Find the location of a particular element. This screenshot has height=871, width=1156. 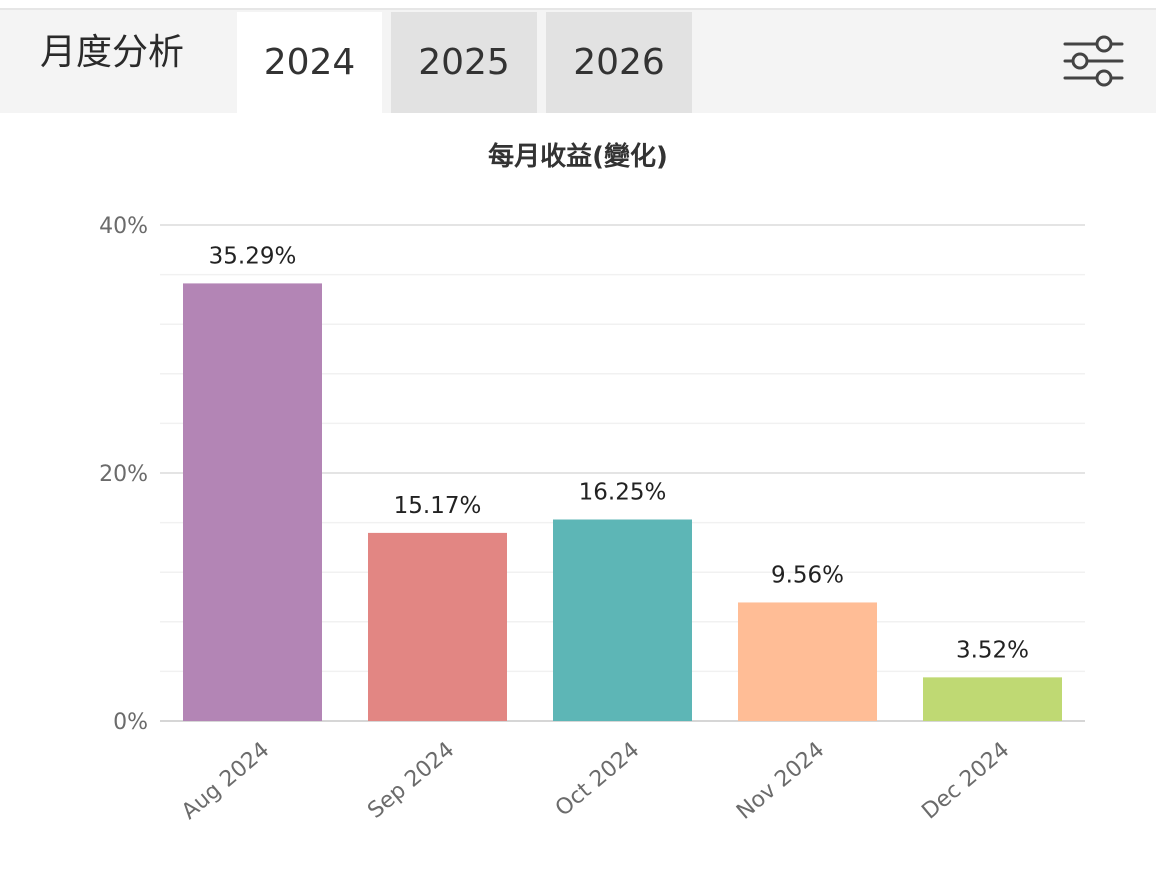

y-tick-label: 0% is located at coordinates (130, 722).